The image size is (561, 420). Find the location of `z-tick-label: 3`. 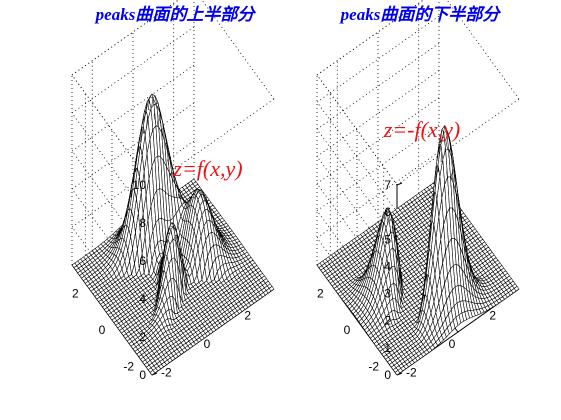

z-tick-label: 3 is located at coordinates (387, 294).